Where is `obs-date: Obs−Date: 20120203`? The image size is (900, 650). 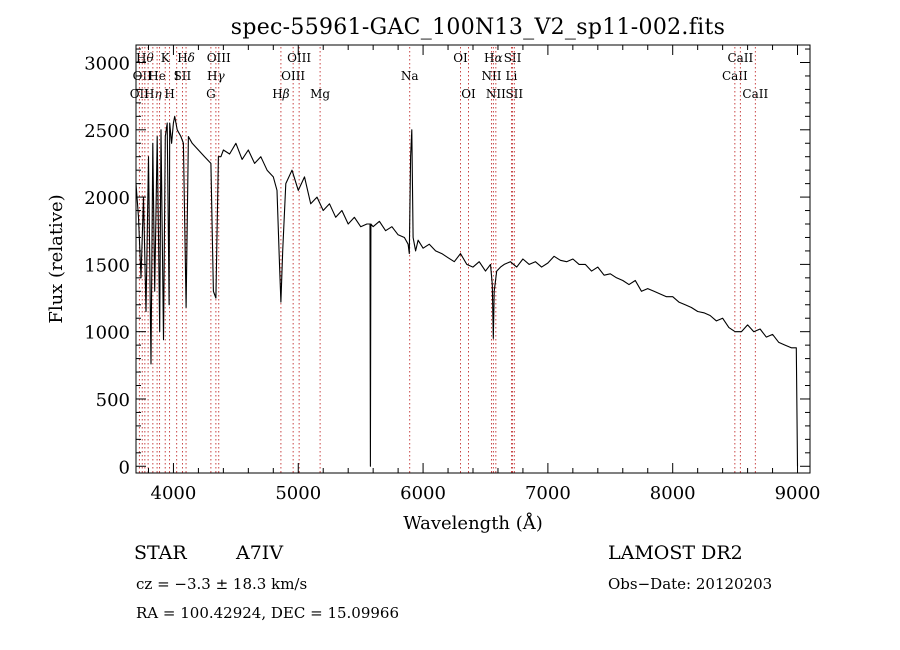
obs-date: Obs−Date: 20120203 is located at coordinates (690, 584).